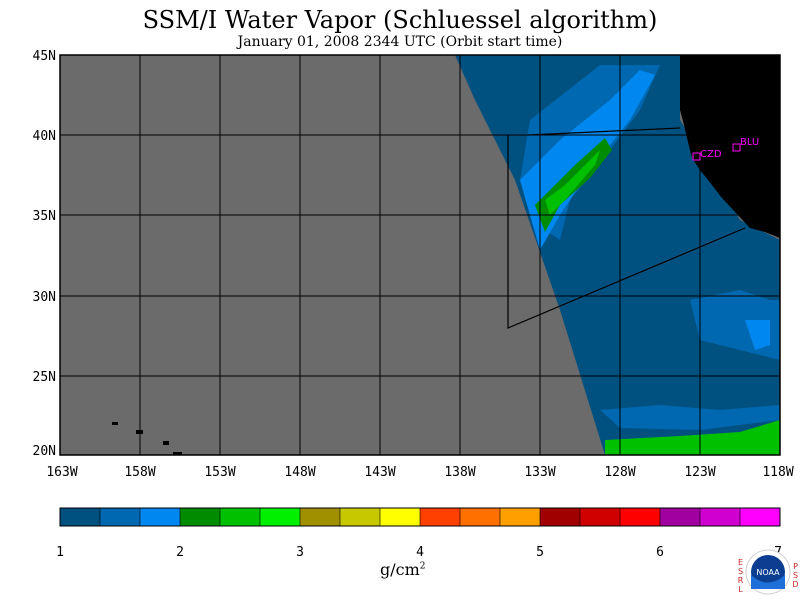 This screenshot has height=600, width=800. Describe the element at coordinates (699, 472) in the screenshot. I see `lon-label-123w: 123W` at that location.